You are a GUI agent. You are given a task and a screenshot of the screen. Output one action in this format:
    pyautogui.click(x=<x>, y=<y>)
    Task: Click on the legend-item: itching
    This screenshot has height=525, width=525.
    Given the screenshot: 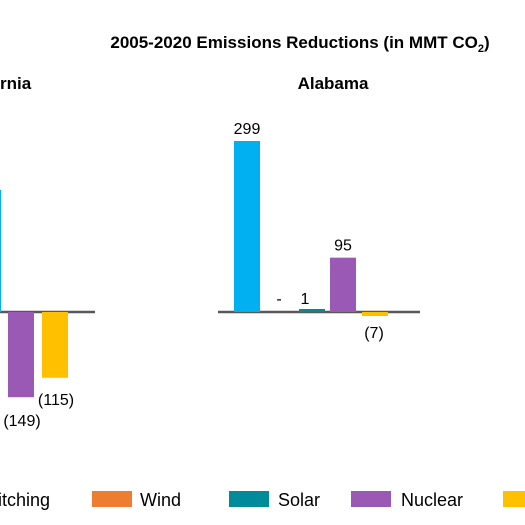 What is the action you would take?
    pyautogui.click(x=25, y=500)
    